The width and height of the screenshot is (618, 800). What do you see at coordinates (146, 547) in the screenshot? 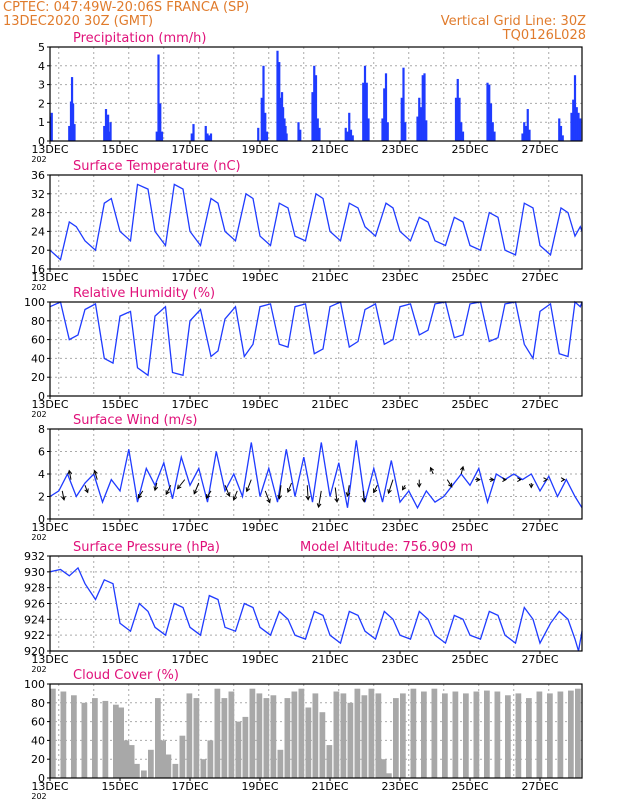
I see `panel-title: Surface Pressure (hPa)` at bounding box center [146, 547].